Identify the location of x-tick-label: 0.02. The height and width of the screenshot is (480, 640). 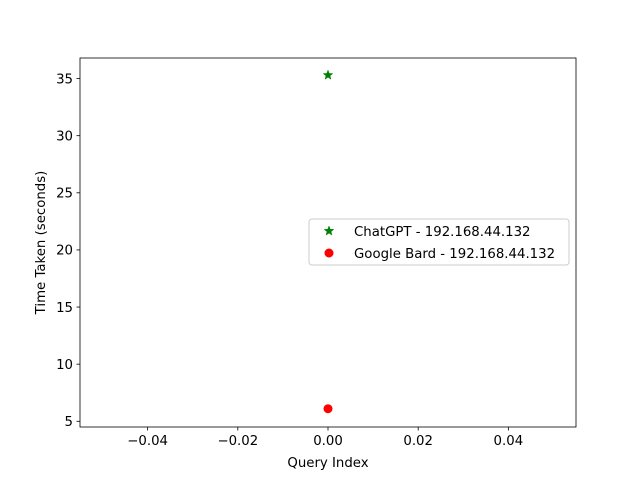
(418, 441).